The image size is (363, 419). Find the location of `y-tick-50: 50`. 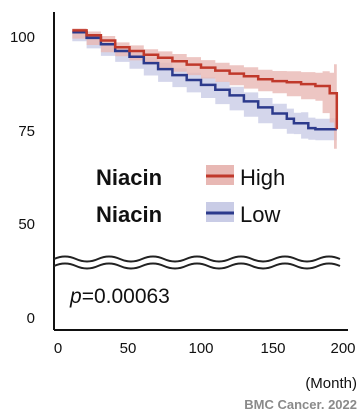

y-tick-50: 50 is located at coordinates (26, 224).